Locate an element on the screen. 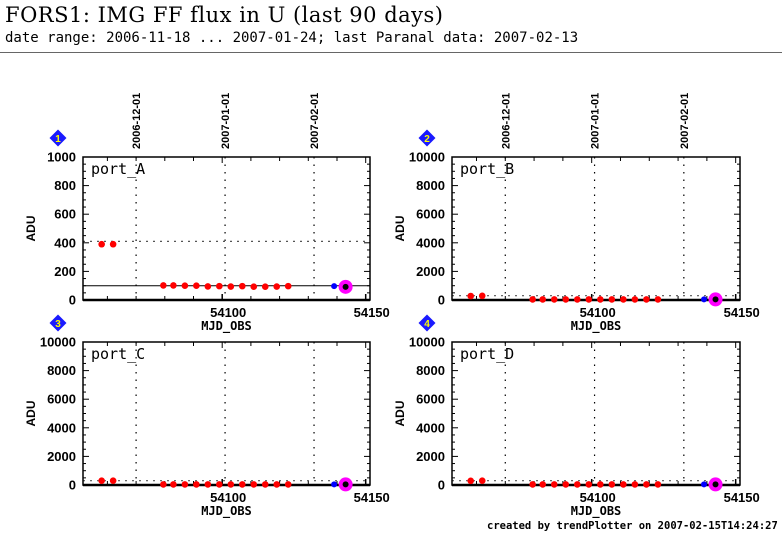 The height and width of the screenshot is (542, 782). panel-badge-number: 3 is located at coordinates (58, 324).